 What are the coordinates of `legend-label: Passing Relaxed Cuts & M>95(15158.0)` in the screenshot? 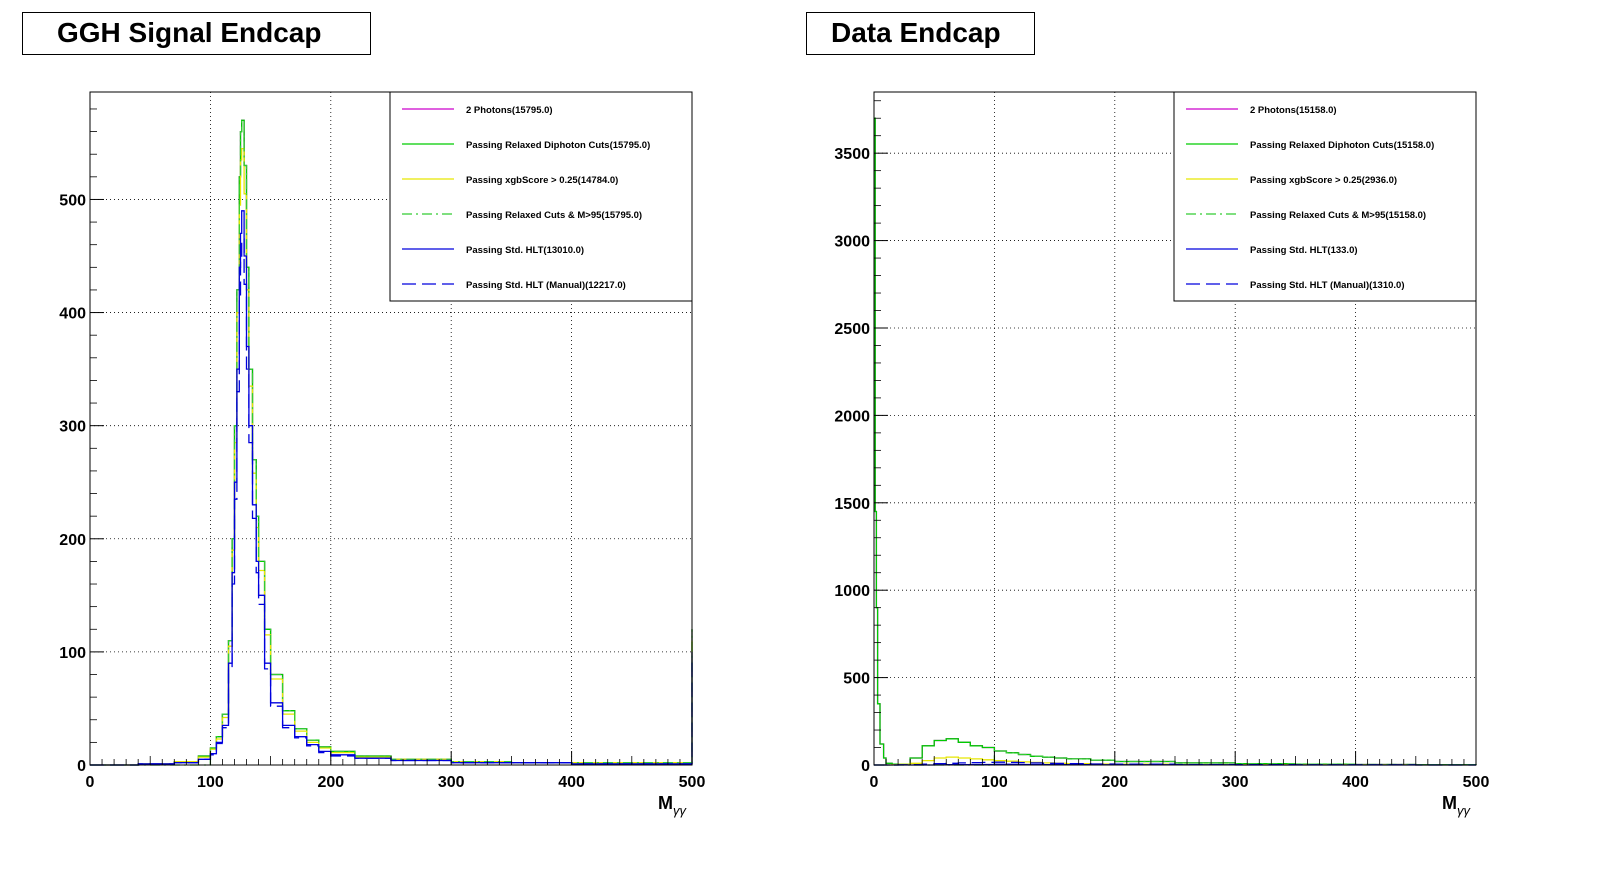 It's located at (1338, 215).